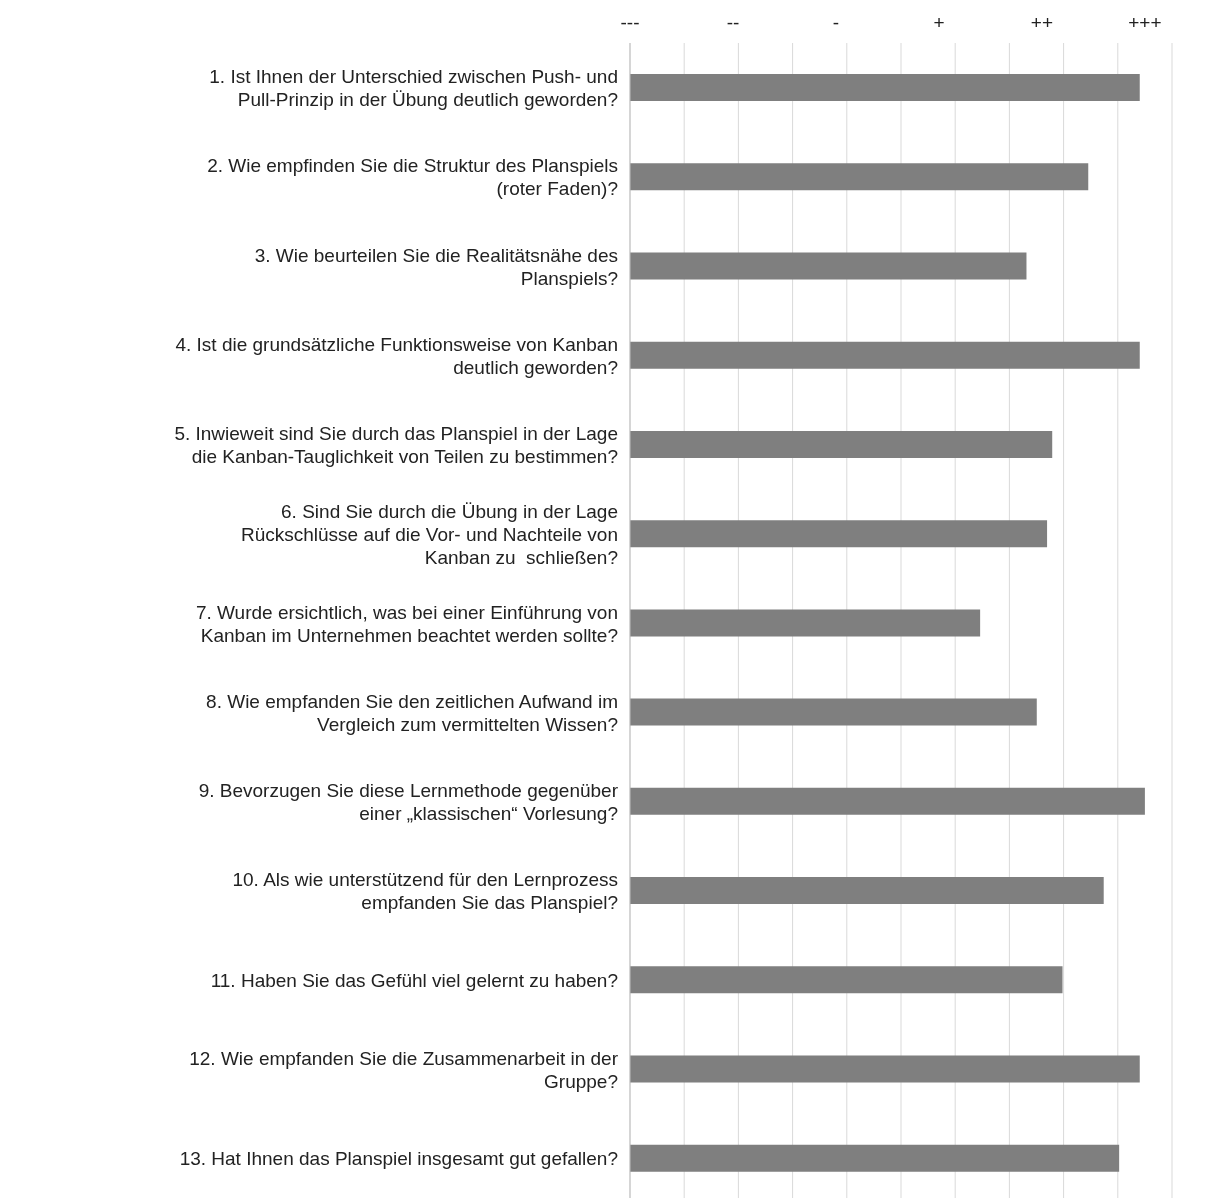 The height and width of the screenshot is (1198, 1208). What do you see at coordinates (429, 534) in the screenshot?
I see `y-tick-label: 6. Sind Sie durch die Übung in der Lage Rückschlüsse auf die Vor- und Nachteile von Kanban zu schließen?` at bounding box center [429, 534].